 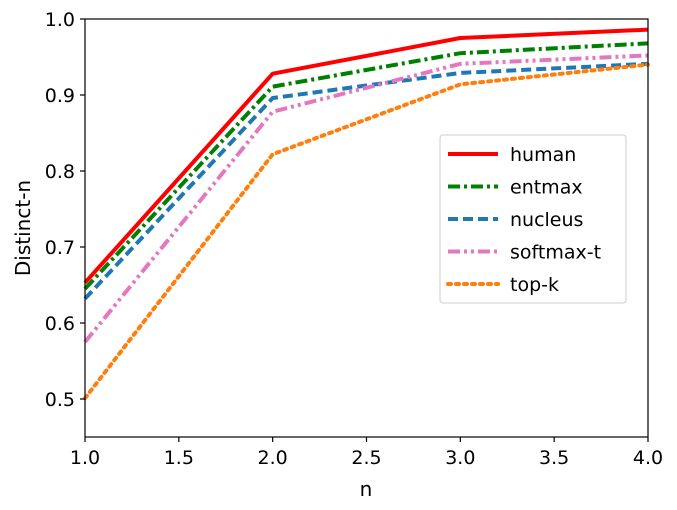 I want to click on y-tick-label: 0.7, so click(x=60, y=248).